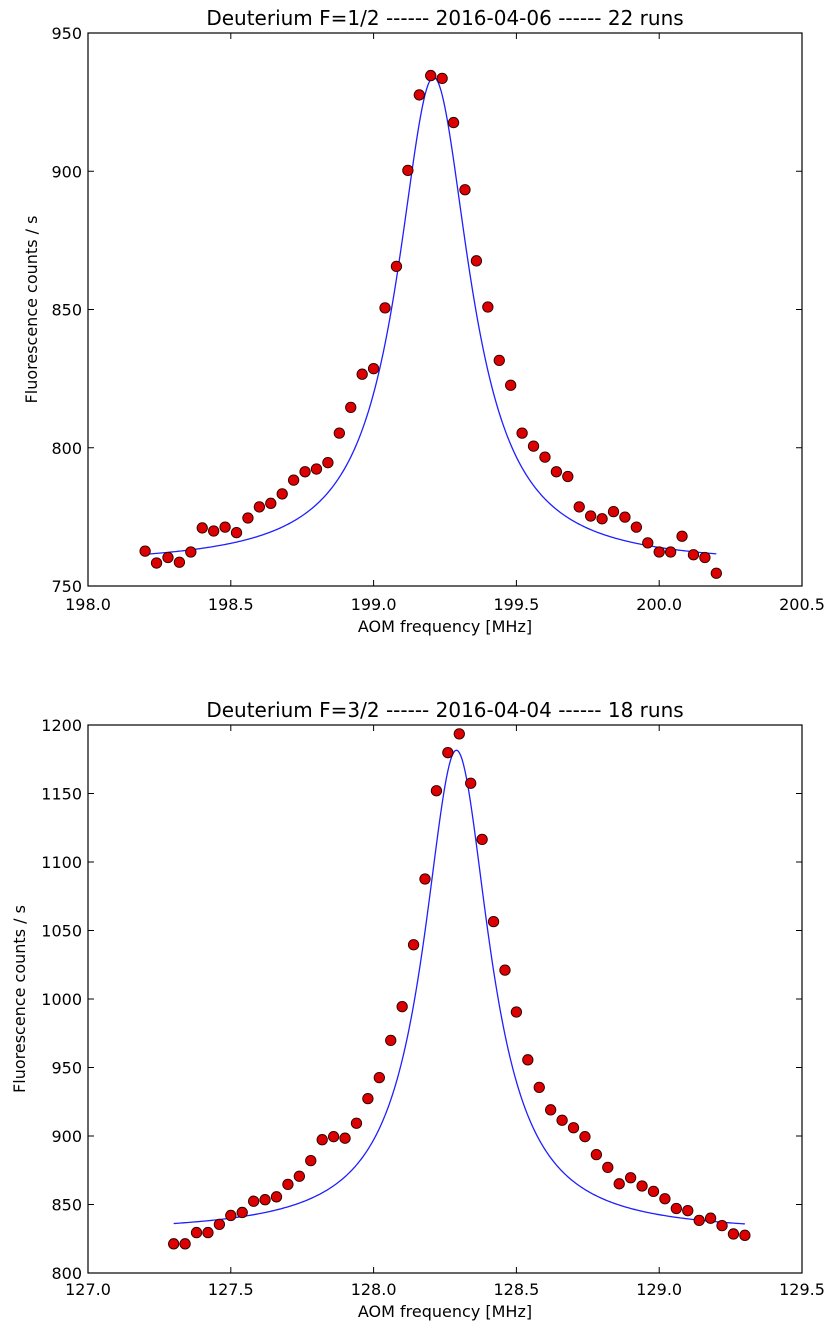  I want to click on y-tick-label: 950, so click(66, 1068).